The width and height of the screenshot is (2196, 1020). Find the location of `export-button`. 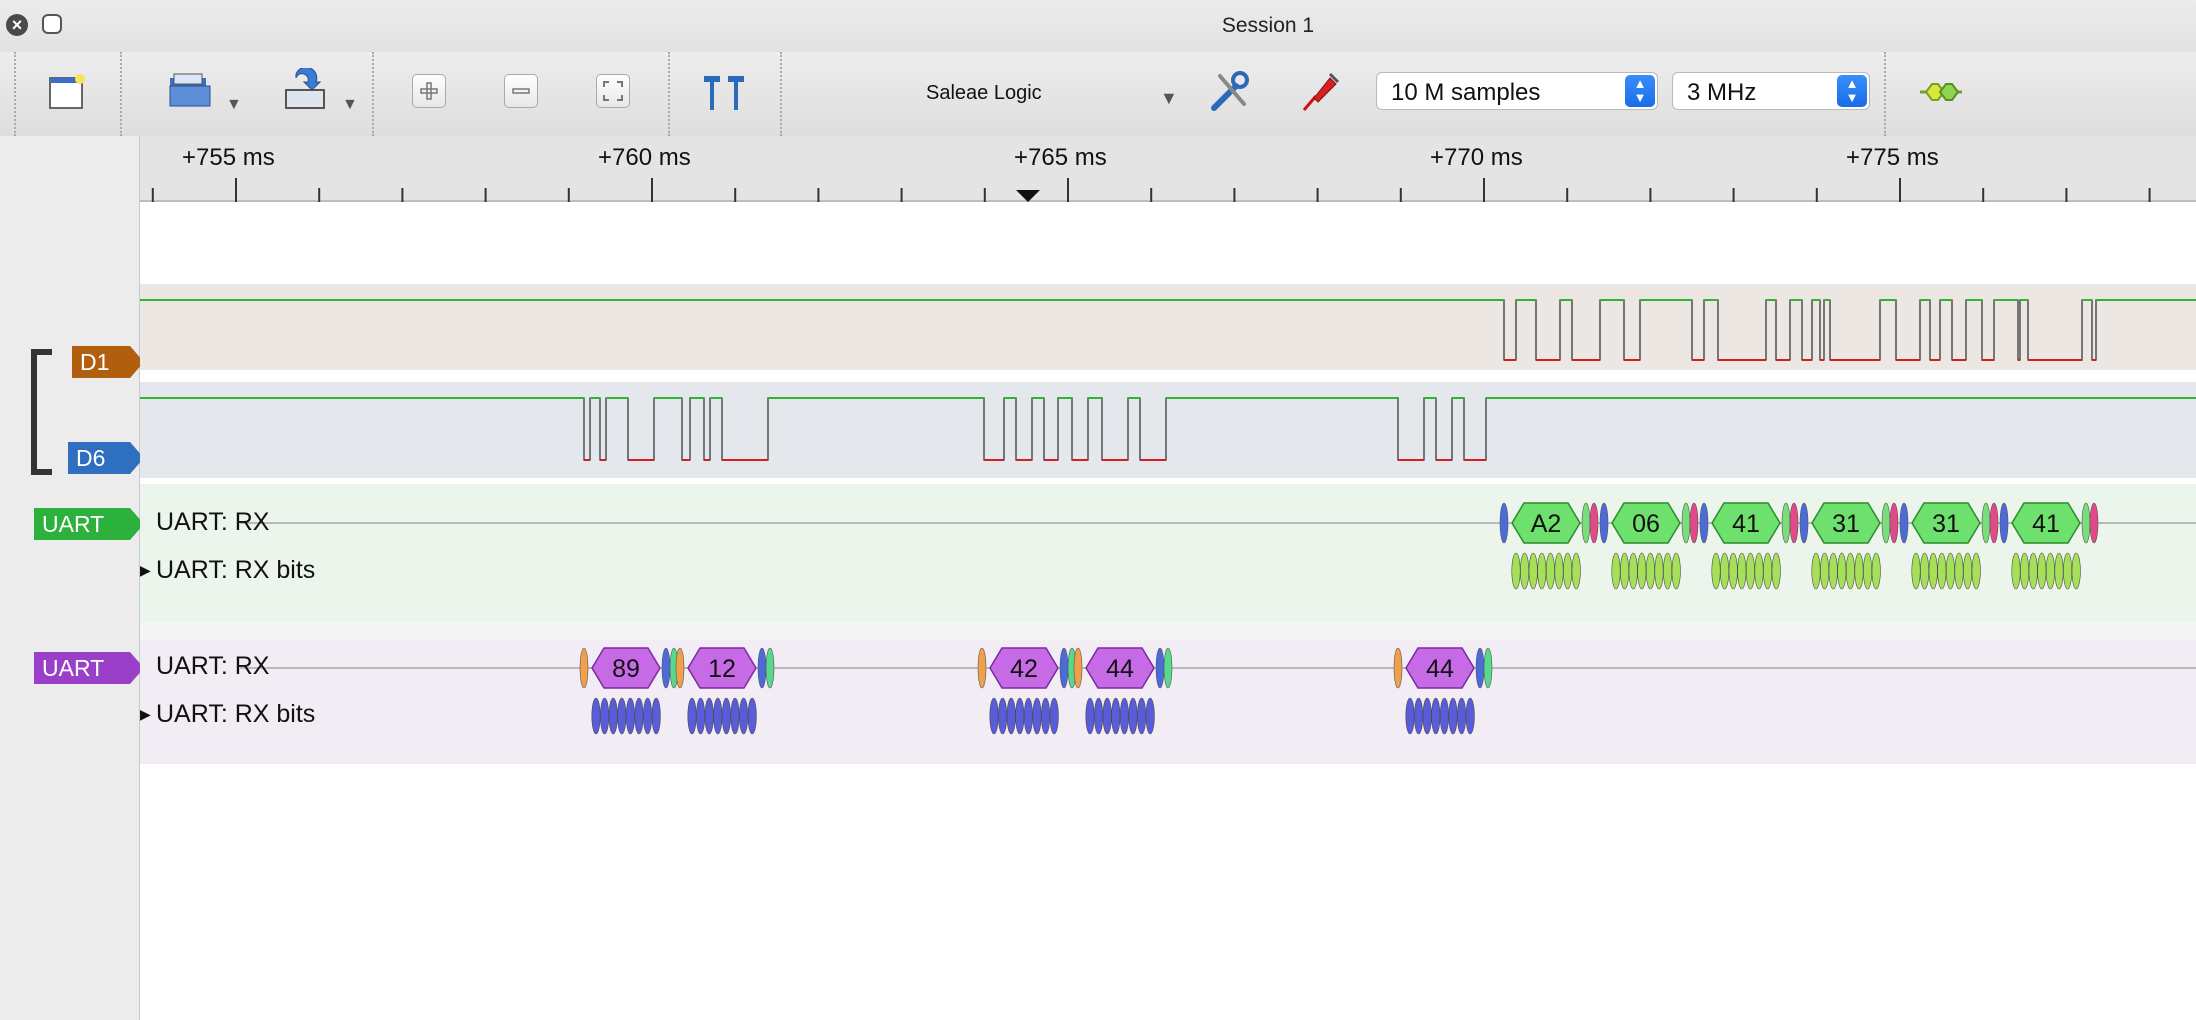

export-button is located at coordinates (305, 89).